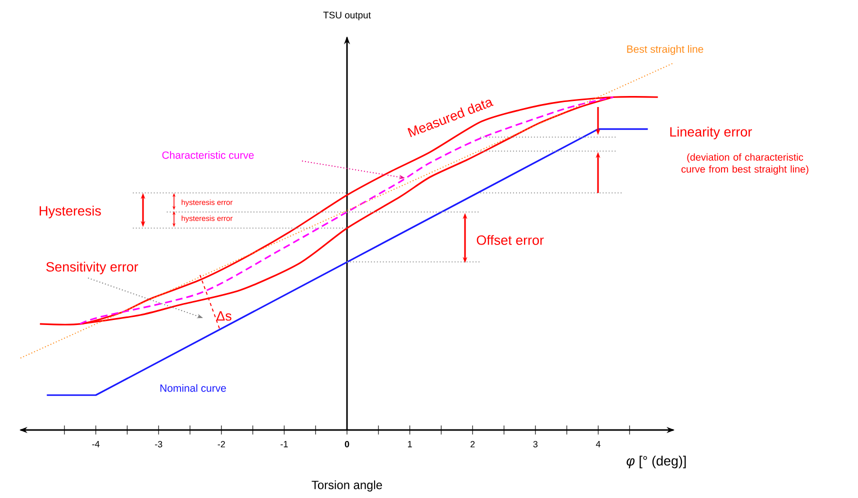 The height and width of the screenshot is (498, 858). What do you see at coordinates (410, 444) in the screenshot?
I see `x-tick-label: 1` at bounding box center [410, 444].